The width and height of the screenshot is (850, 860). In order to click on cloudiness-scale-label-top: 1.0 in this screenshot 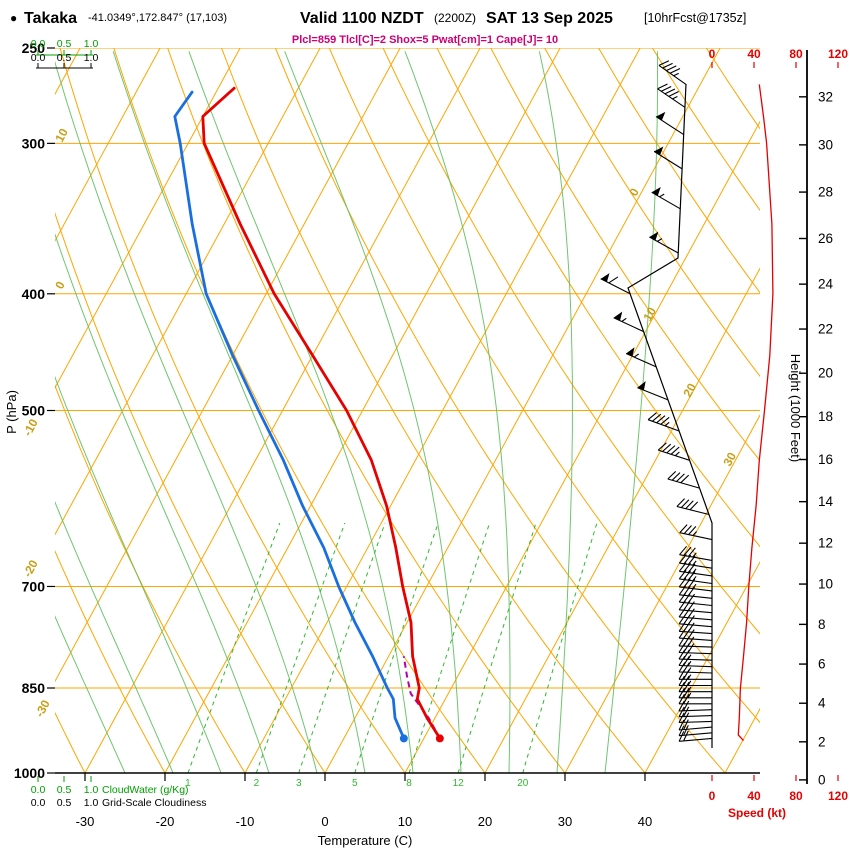, I will do `click(91, 58)`.